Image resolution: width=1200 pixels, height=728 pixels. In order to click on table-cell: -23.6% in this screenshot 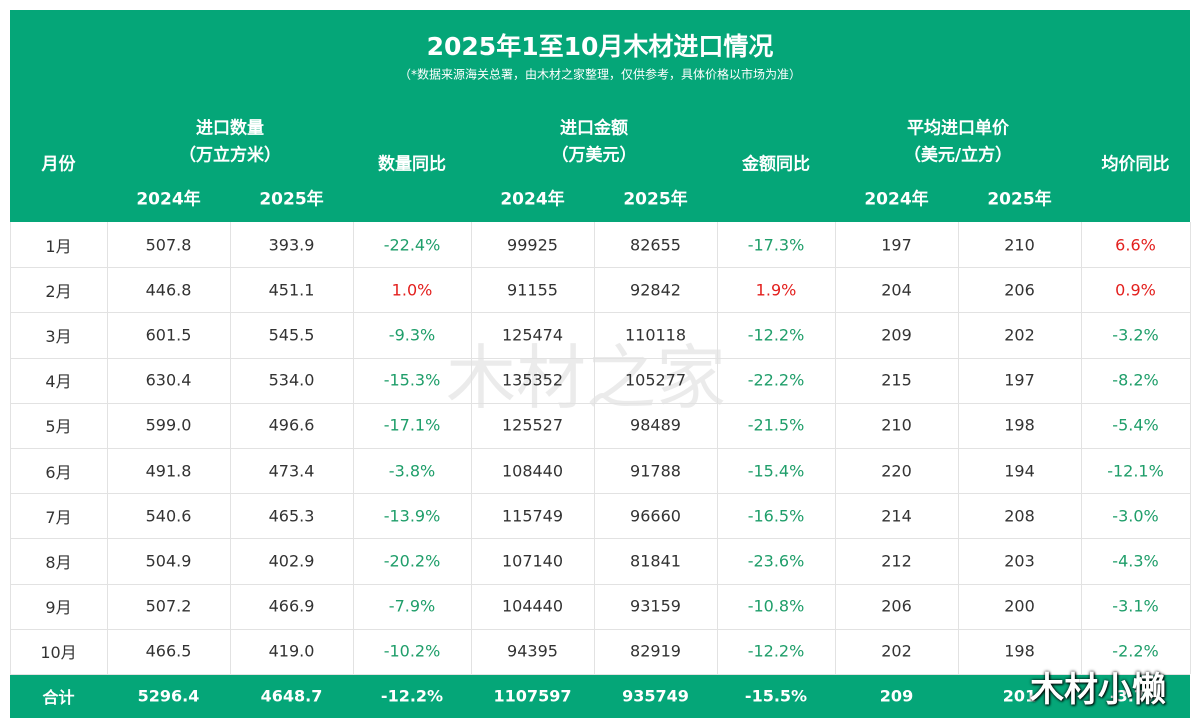, I will do `click(776, 561)`.